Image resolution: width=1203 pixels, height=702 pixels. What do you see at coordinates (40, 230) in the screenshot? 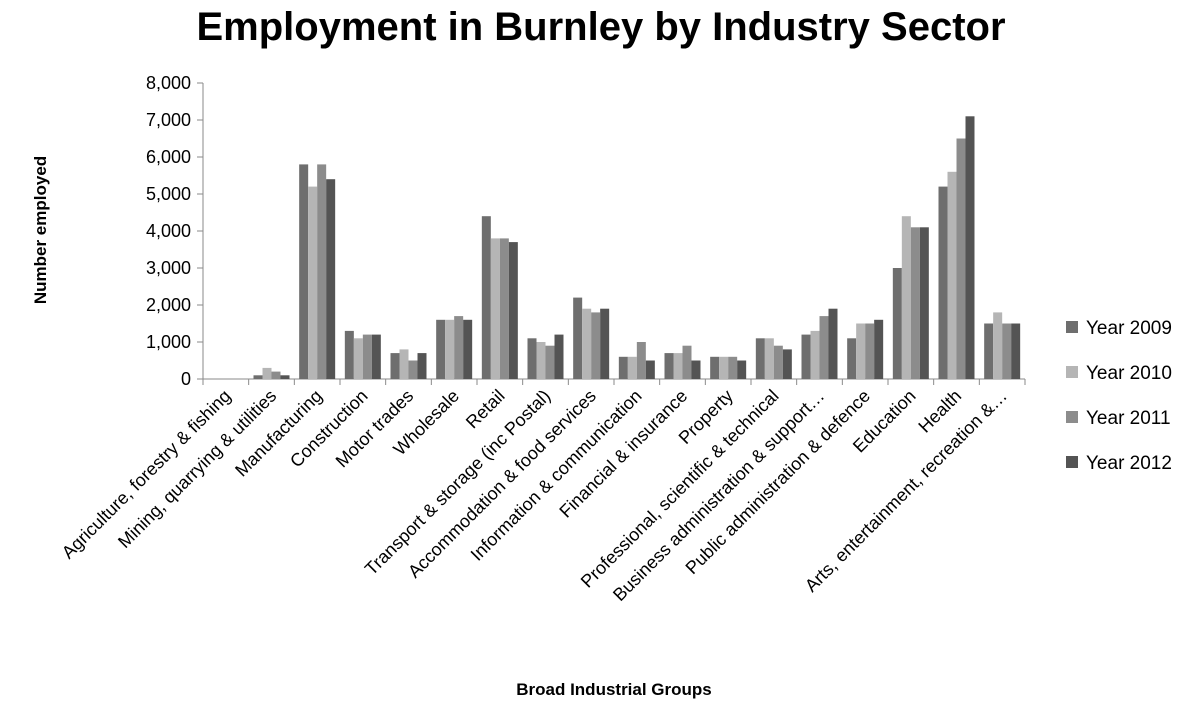
I see `y-axis-title: Number employed` at bounding box center [40, 230].